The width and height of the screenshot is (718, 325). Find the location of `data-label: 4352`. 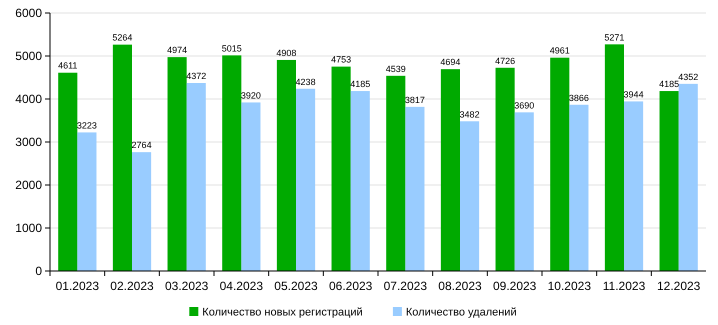

data-label: 4352 is located at coordinates (688, 77).